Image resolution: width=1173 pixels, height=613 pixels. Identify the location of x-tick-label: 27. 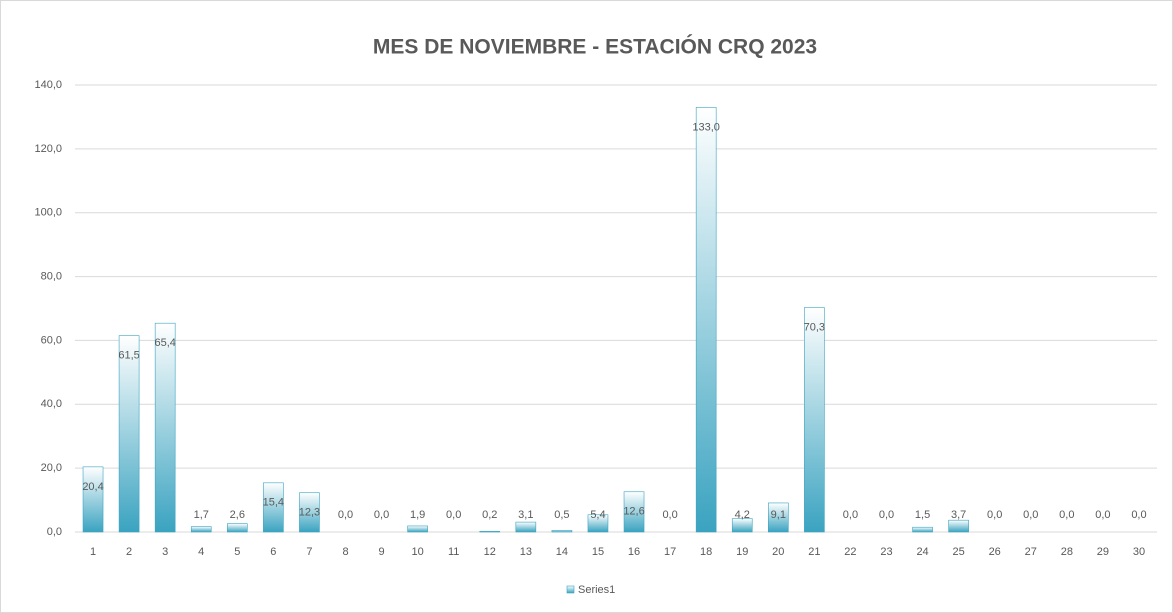
(1031, 552).